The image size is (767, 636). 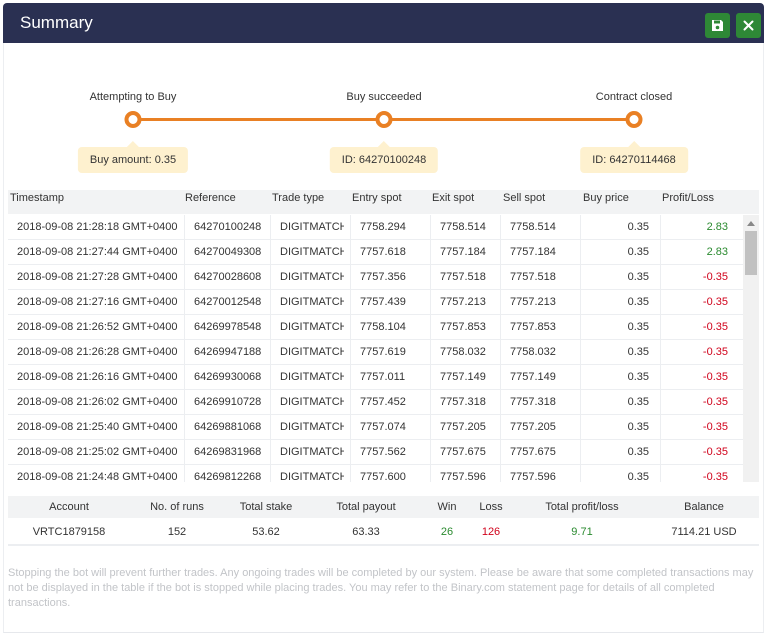 What do you see at coordinates (491, 507) in the screenshot?
I see `stats-header-cell: Loss` at bounding box center [491, 507].